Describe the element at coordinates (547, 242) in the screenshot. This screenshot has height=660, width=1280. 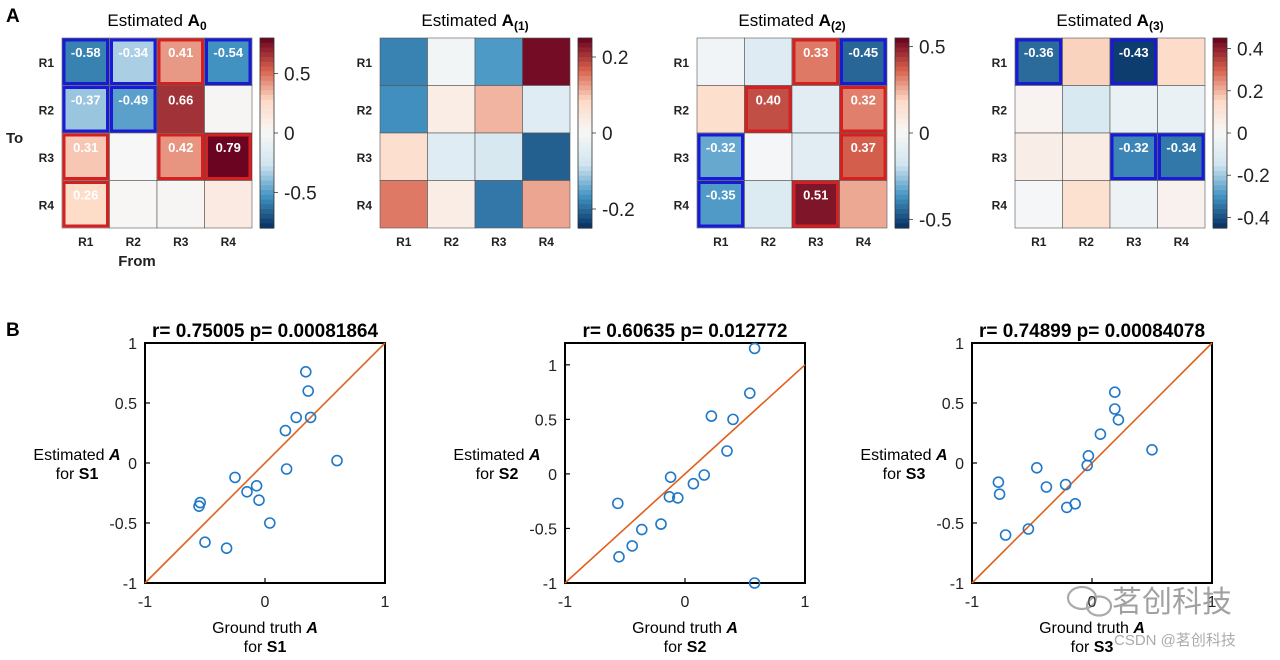
I see `heatmap-col-label: R4` at that location.